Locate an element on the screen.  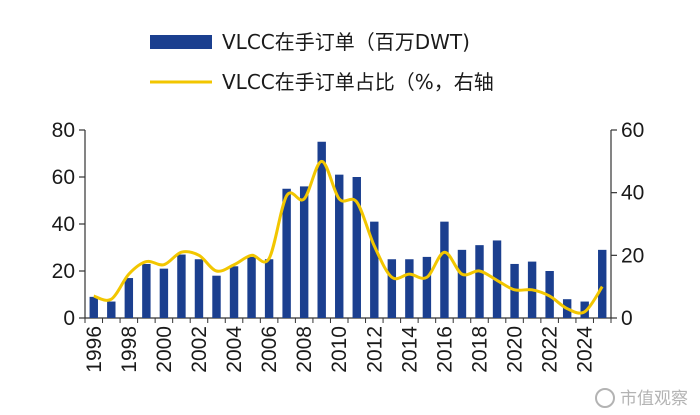
bar-2007 is located at coordinates (286, 253).